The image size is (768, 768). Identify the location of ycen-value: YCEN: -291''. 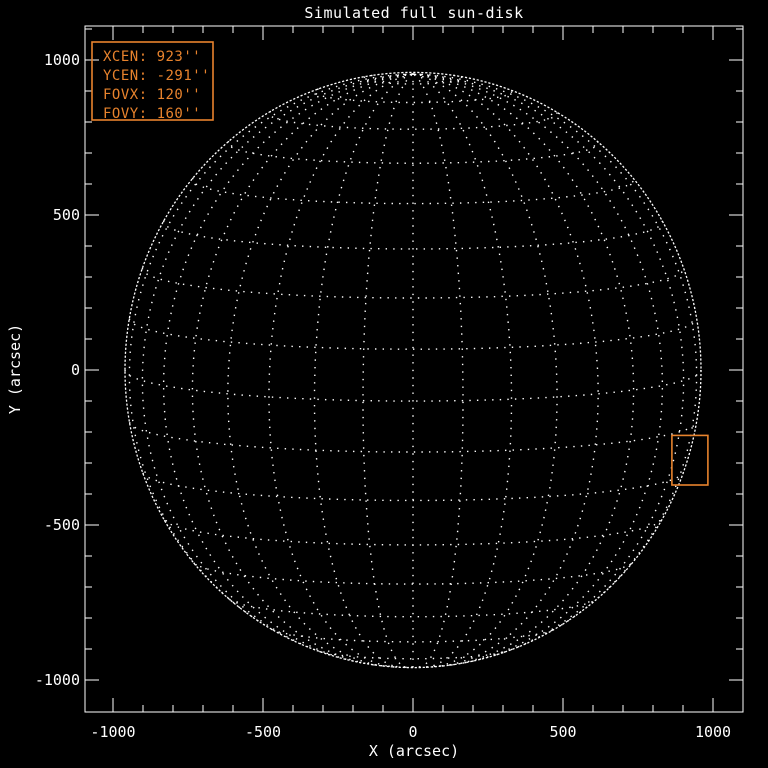
(156, 76).